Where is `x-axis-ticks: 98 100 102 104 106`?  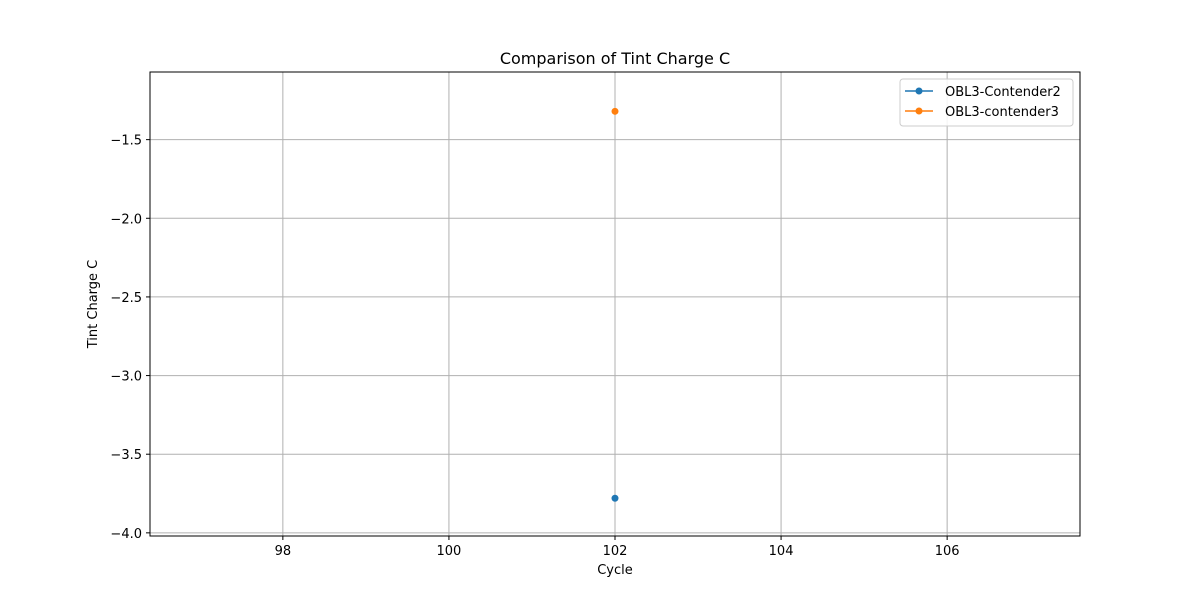
x-axis-ticks: 98 100 102 104 106 is located at coordinates (617, 547).